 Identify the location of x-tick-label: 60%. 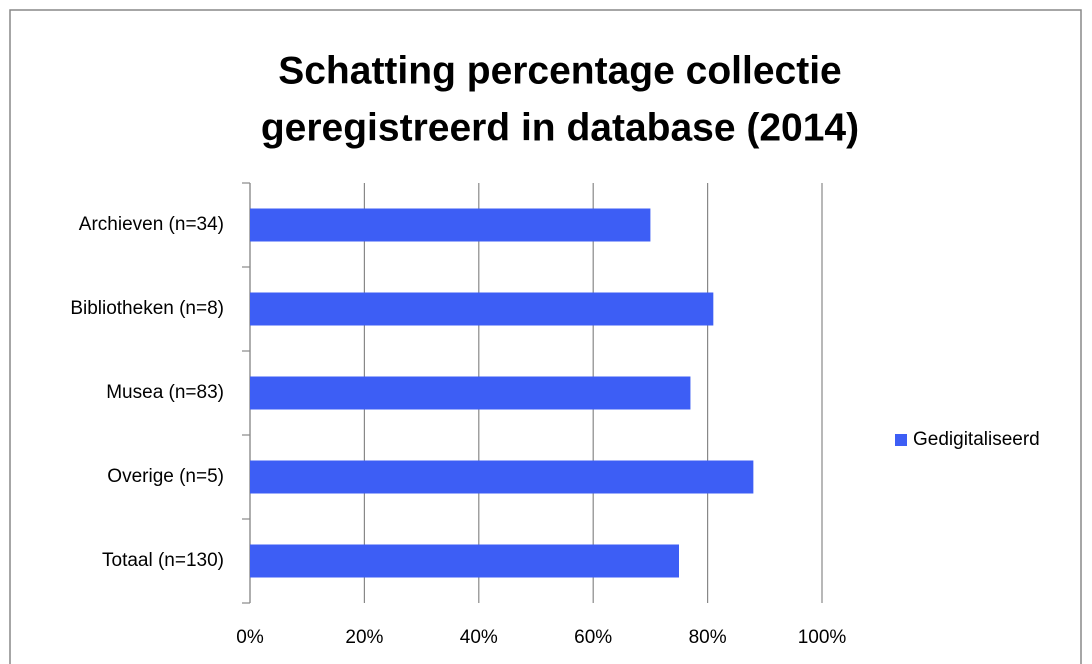
(593, 637).